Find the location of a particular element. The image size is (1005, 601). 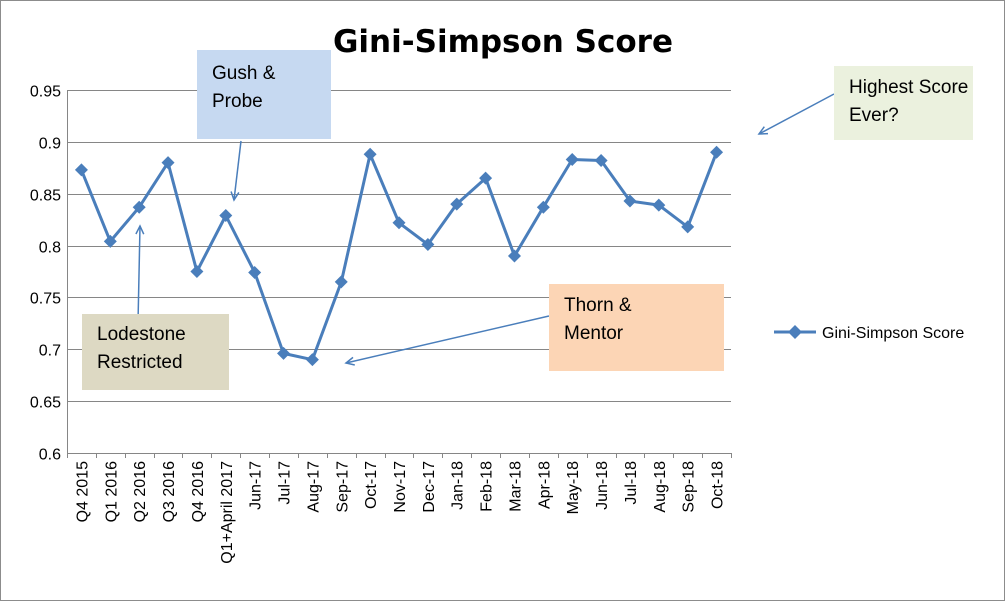

y-tick-label: 0.85 is located at coordinates (45, 196).